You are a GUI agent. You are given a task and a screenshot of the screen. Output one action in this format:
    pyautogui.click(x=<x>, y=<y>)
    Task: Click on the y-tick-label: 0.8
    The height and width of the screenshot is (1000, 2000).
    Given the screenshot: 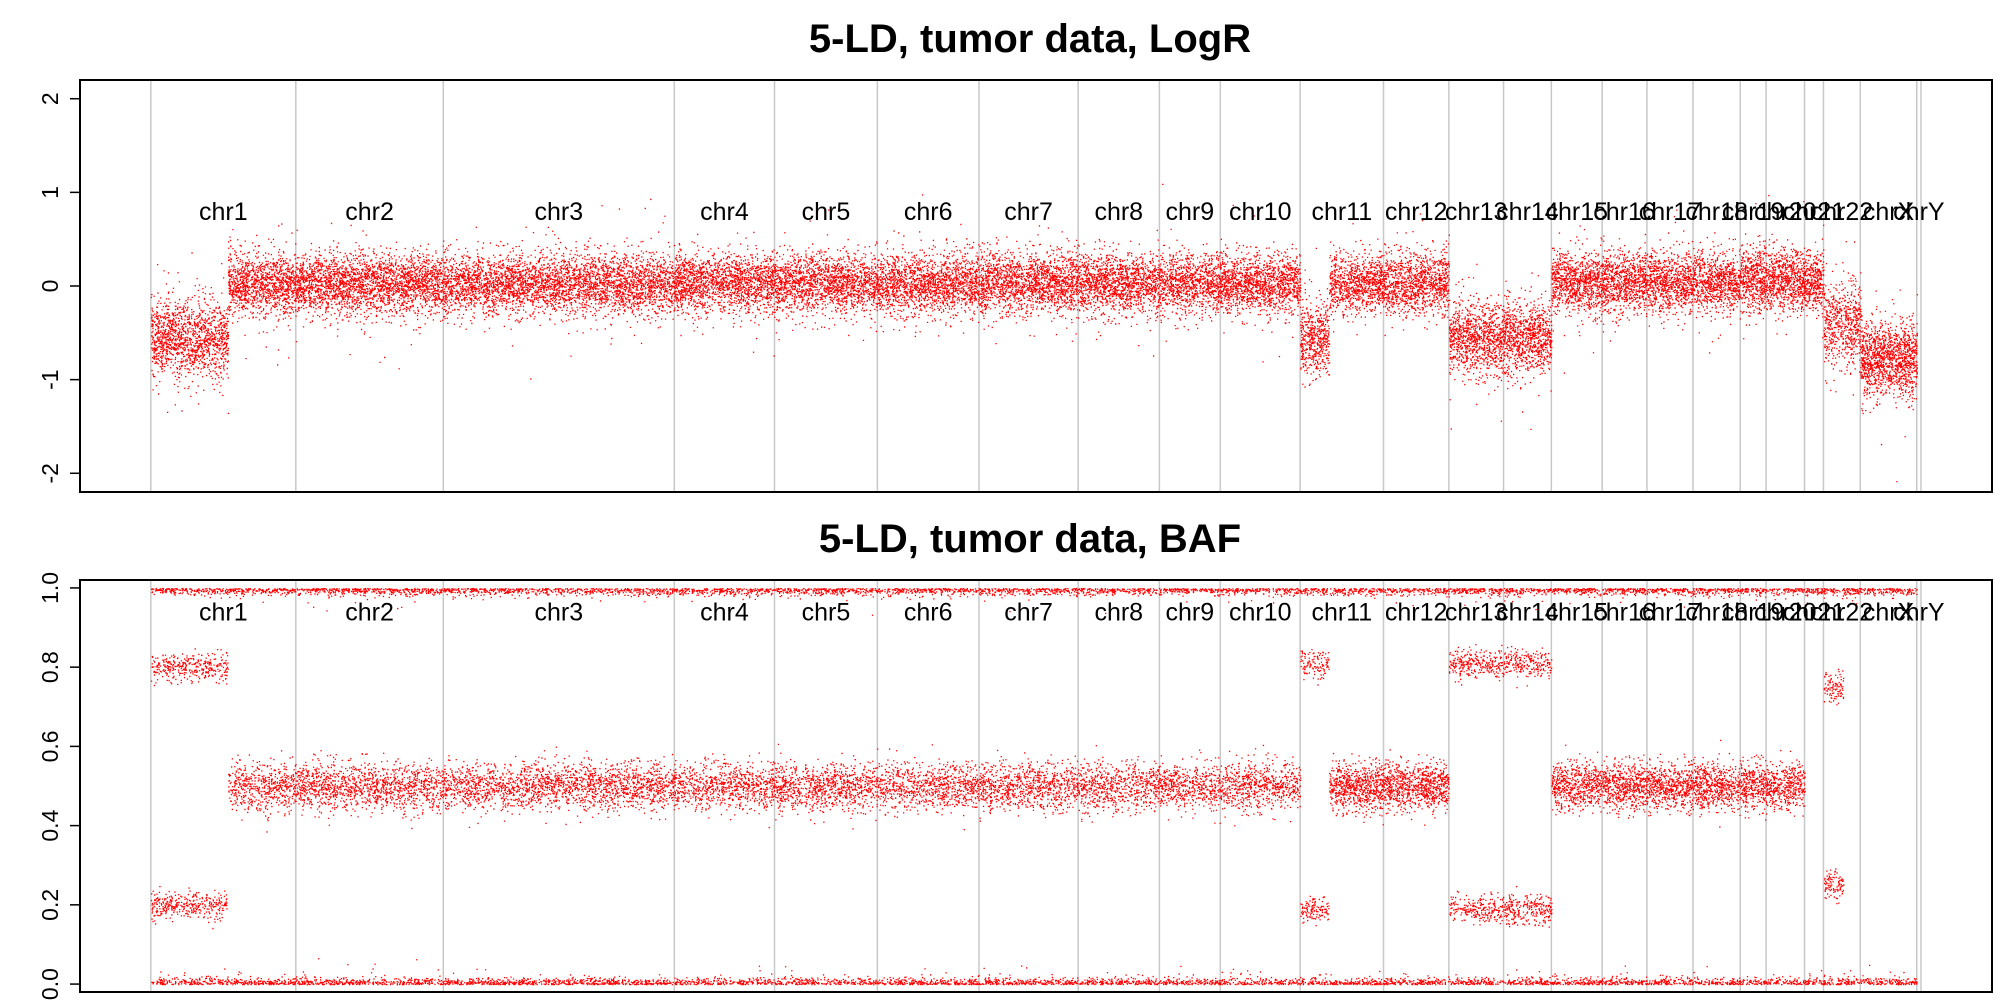 What is the action you would take?
    pyautogui.click(x=50, y=667)
    